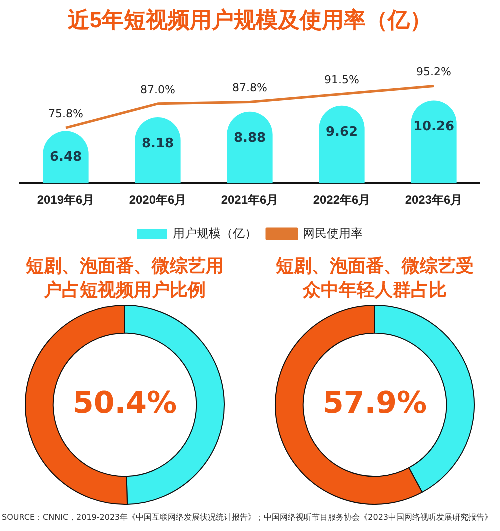 The width and height of the screenshot is (500, 531). I want to click on legend-label: 网民使用率, so click(333, 233).